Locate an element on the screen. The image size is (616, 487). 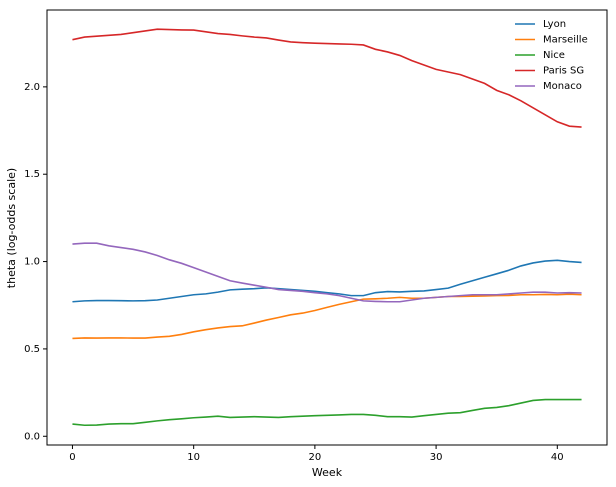
y-tick-label: 0.0 is located at coordinates (32, 436).